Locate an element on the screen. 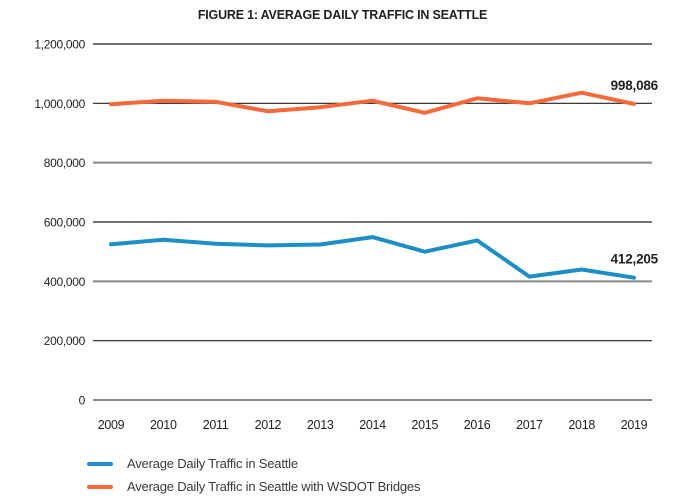 Image resolution: width=685 pixels, height=503 pixels. legend-swatch-blue-line is located at coordinates (100, 463).